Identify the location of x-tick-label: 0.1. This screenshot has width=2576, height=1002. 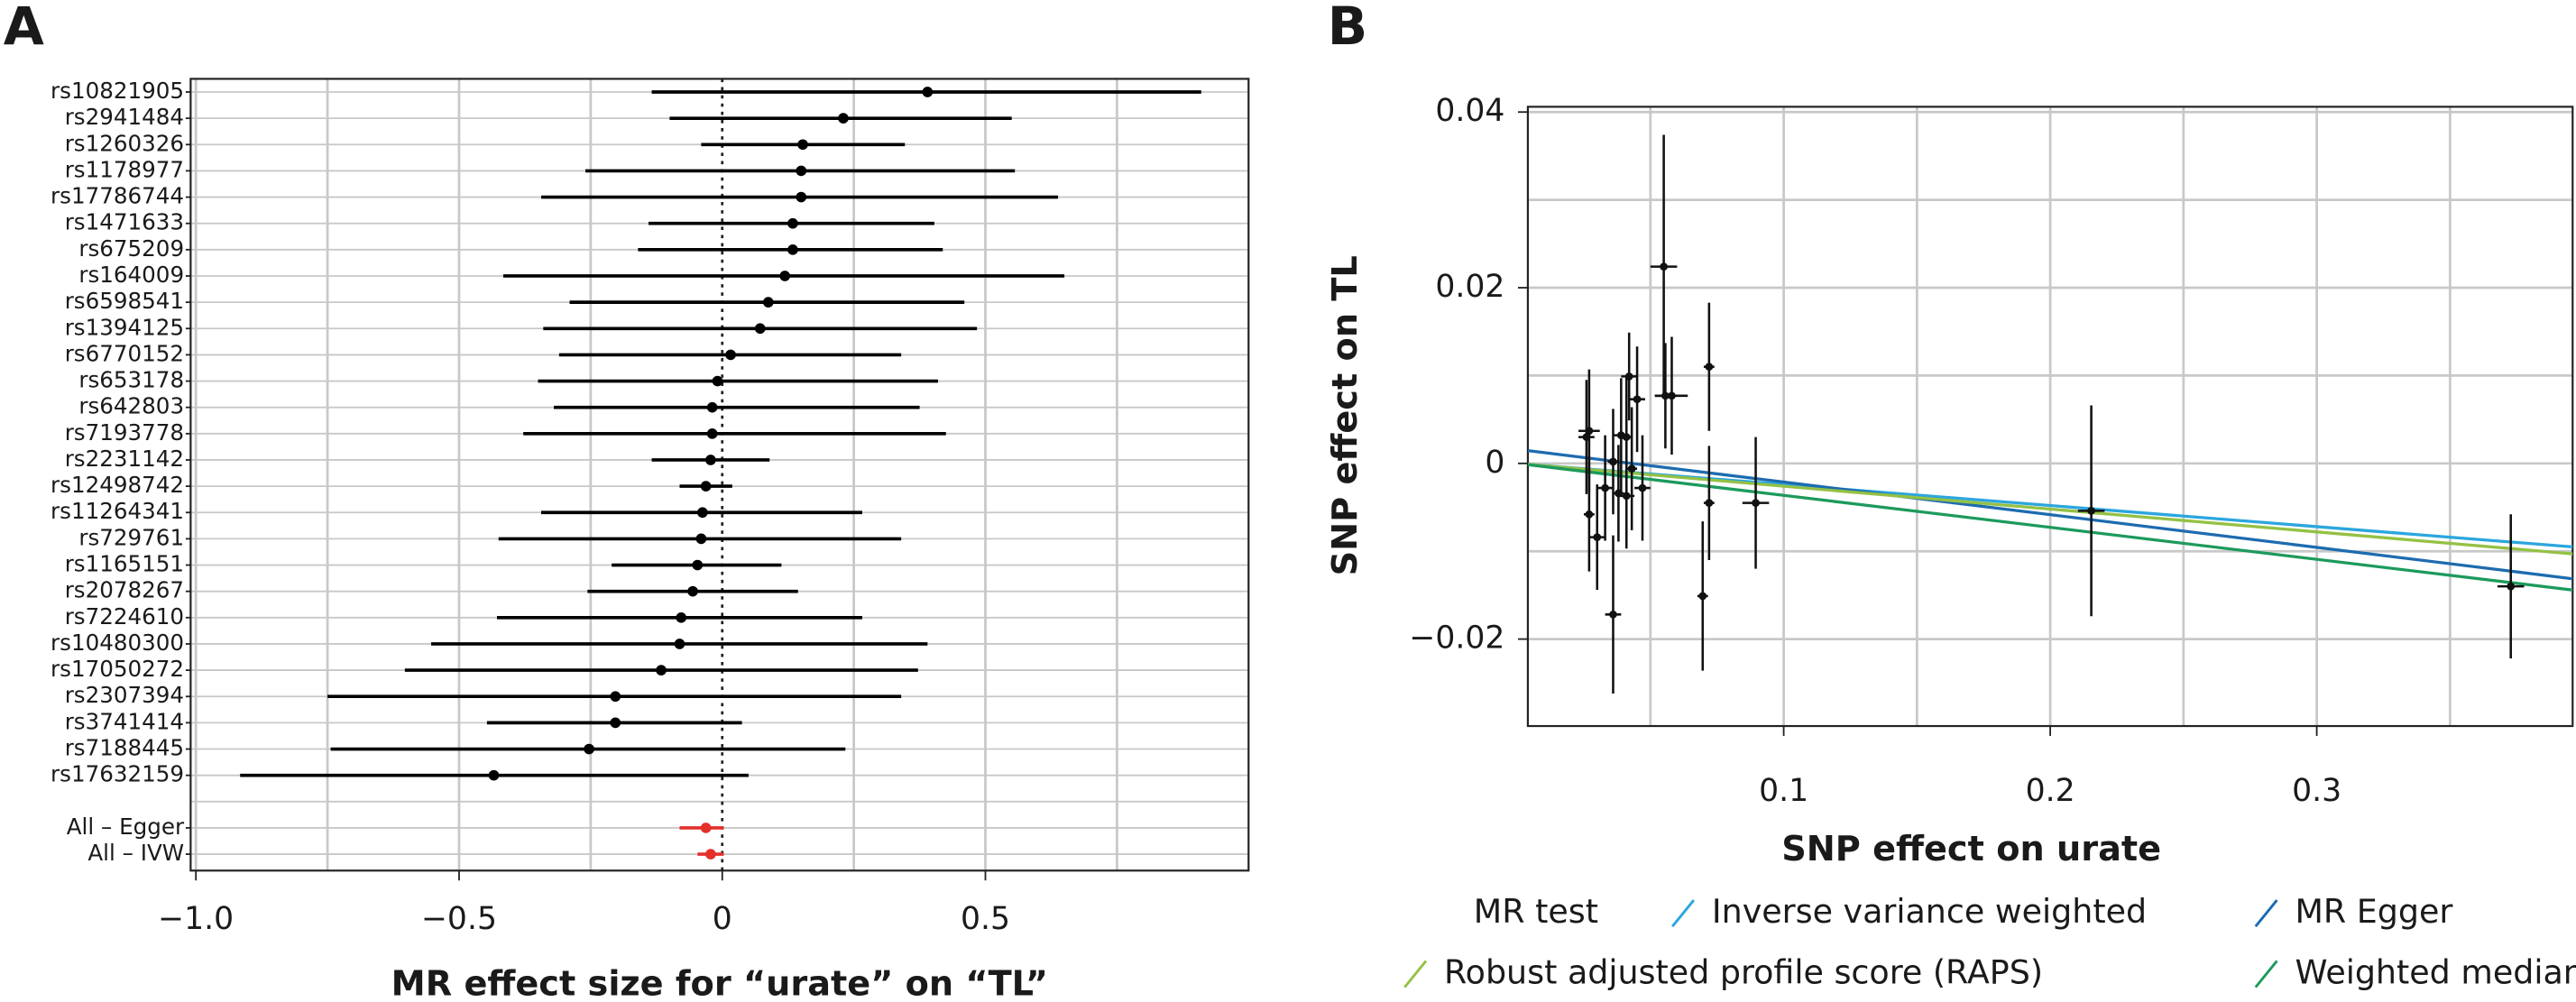
(1783, 791).